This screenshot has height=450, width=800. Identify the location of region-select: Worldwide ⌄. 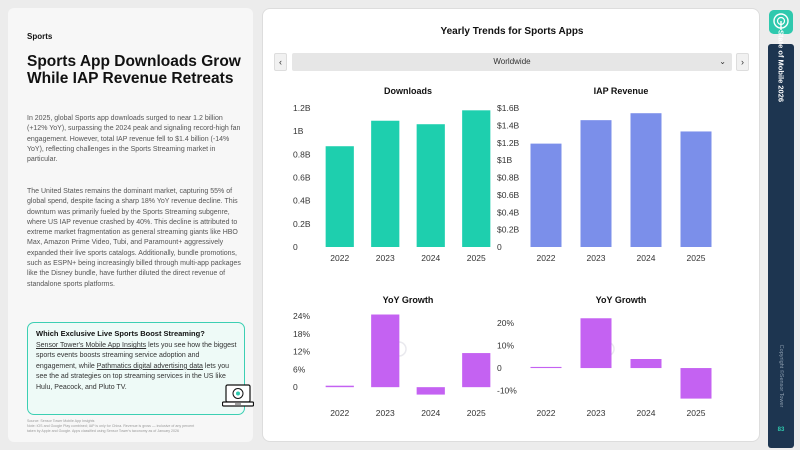
(512, 62).